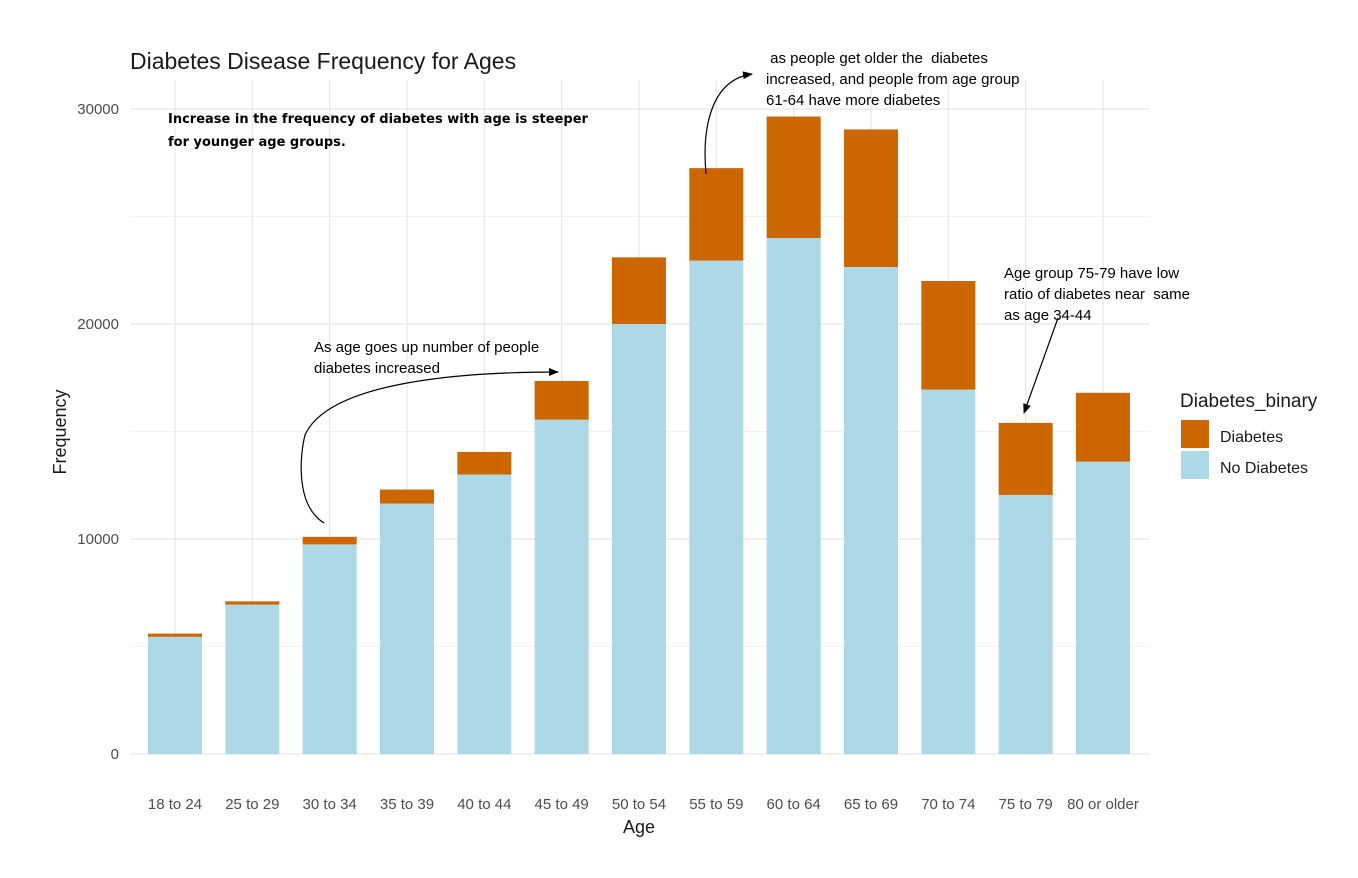 The image size is (1358, 878). What do you see at coordinates (1048, 315) in the screenshot?
I see `annotation-group-75-line-3: as age 34-44` at bounding box center [1048, 315].